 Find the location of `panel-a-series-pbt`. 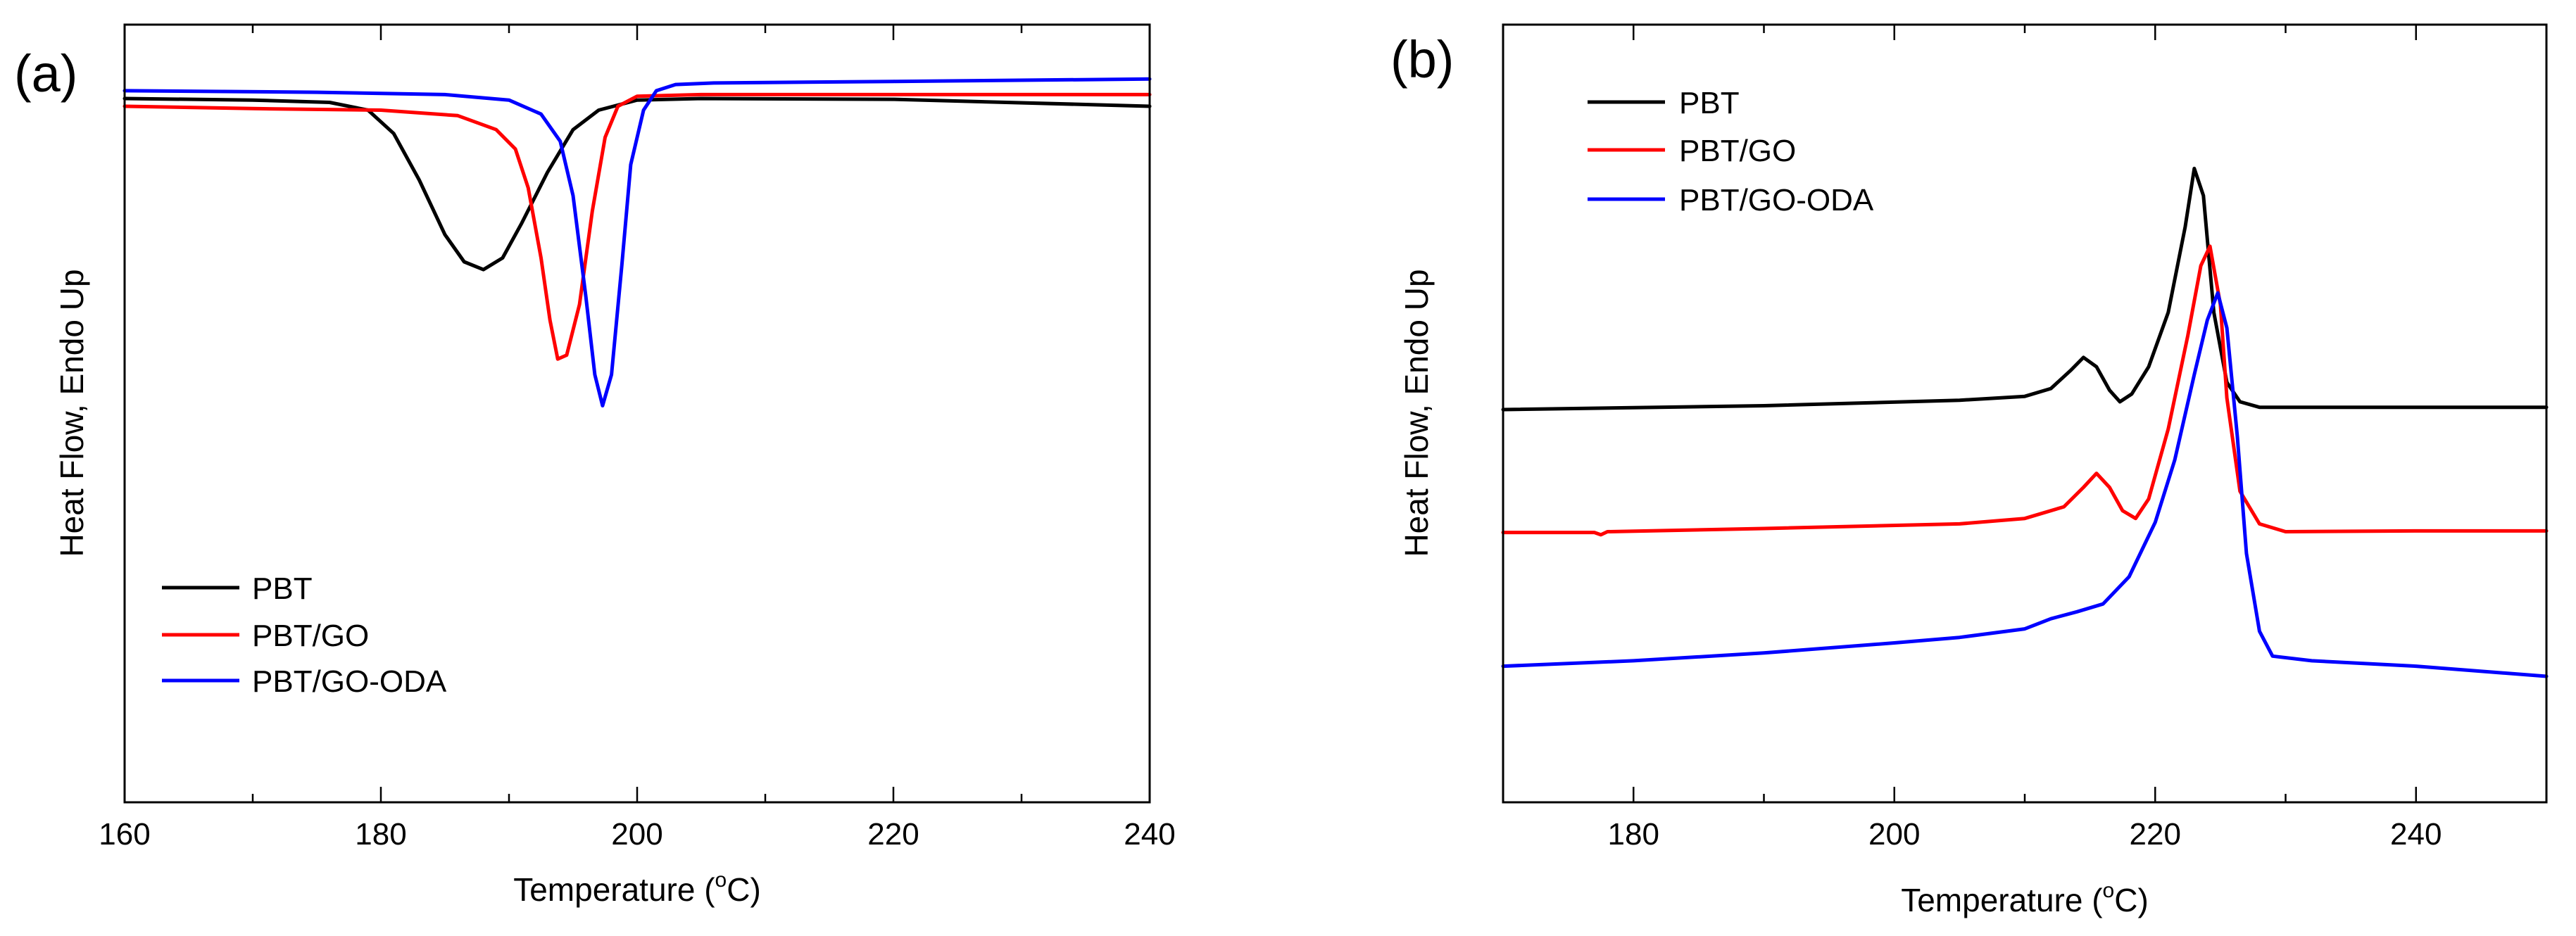

panel-a-series-pbt is located at coordinates (637, 184).